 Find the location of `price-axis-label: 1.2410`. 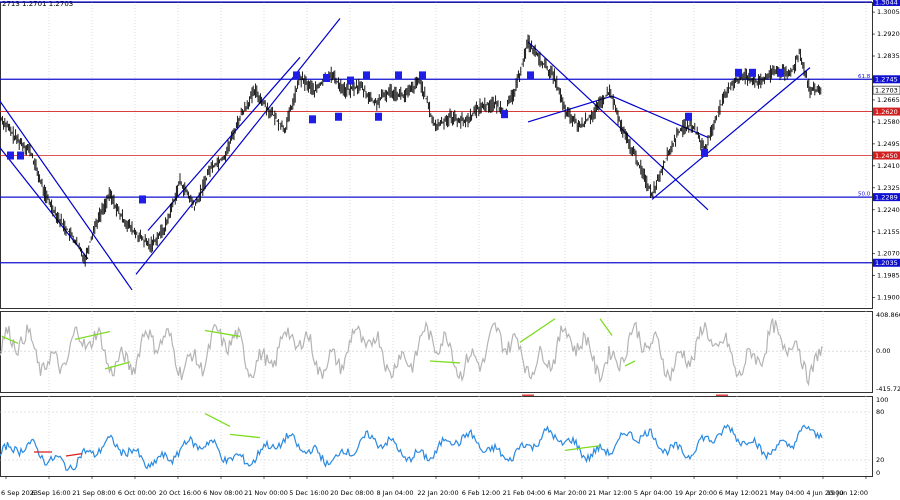

price-axis-label: 1.2410 is located at coordinates (888, 166).